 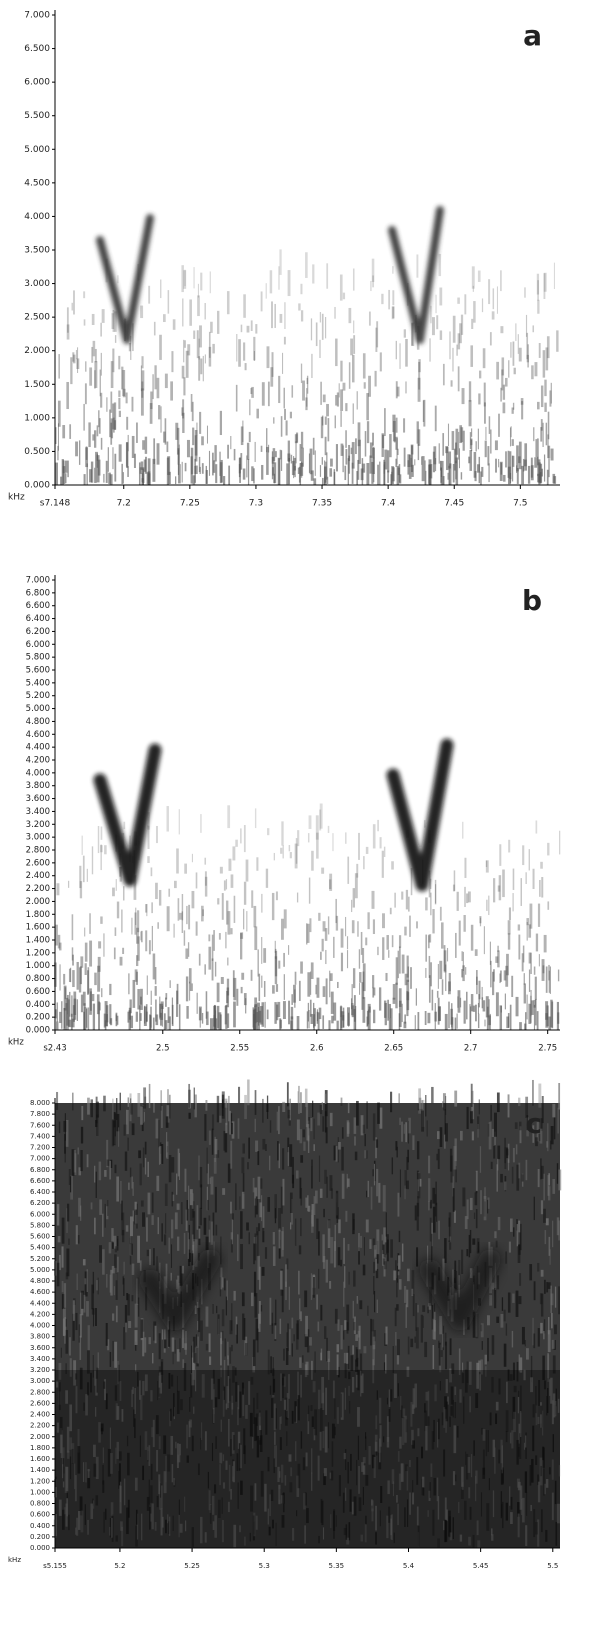 I want to click on x-tick-label: 2.75, so click(x=547, y=1049).